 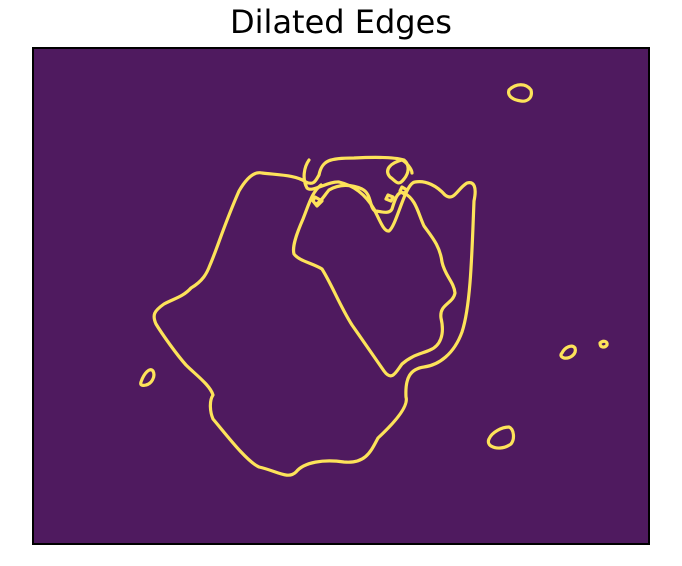 What do you see at coordinates (501, 437) in the screenshot?
I see `small-blob-bottom-right` at bounding box center [501, 437].